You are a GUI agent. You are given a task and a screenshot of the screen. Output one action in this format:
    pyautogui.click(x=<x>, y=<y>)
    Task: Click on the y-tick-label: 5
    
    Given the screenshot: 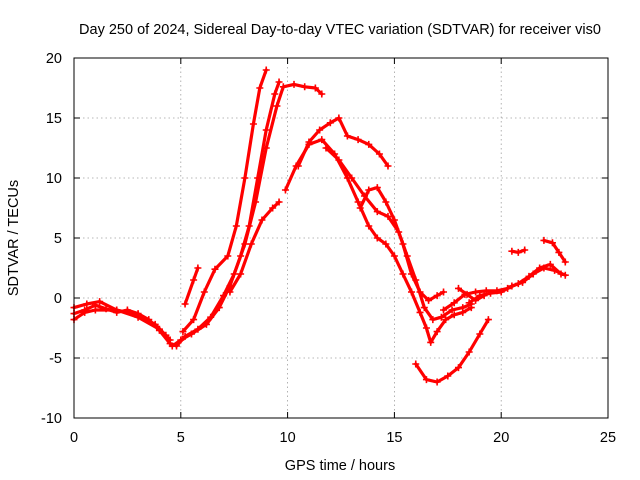 What is the action you would take?
    pyautogui.click(x=58, y=239)
    